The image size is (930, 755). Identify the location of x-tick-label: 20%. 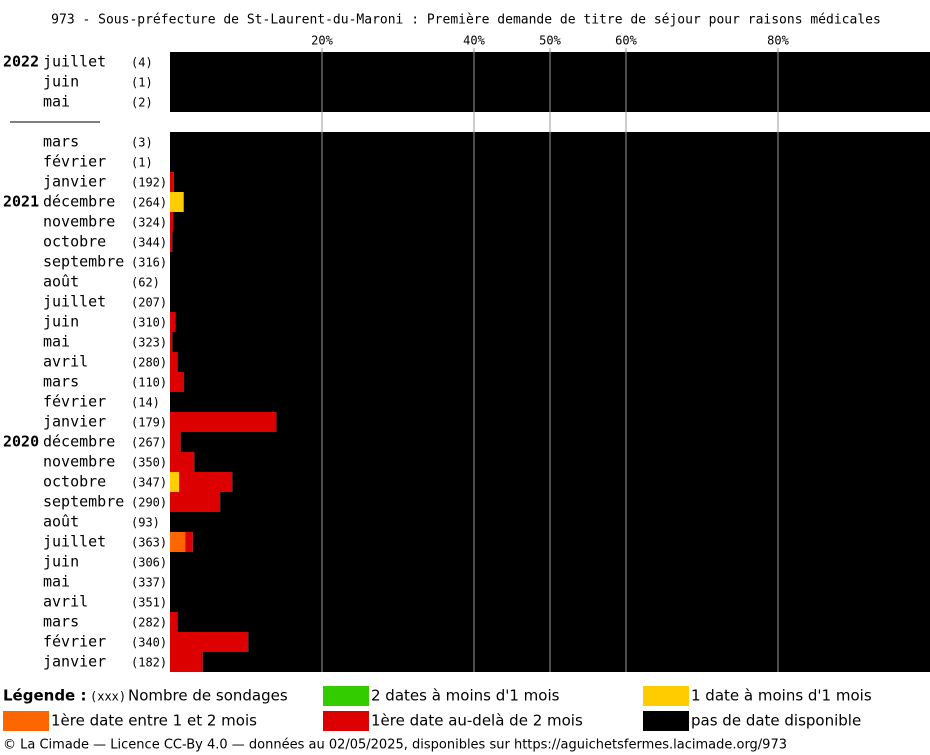
(322, 41).